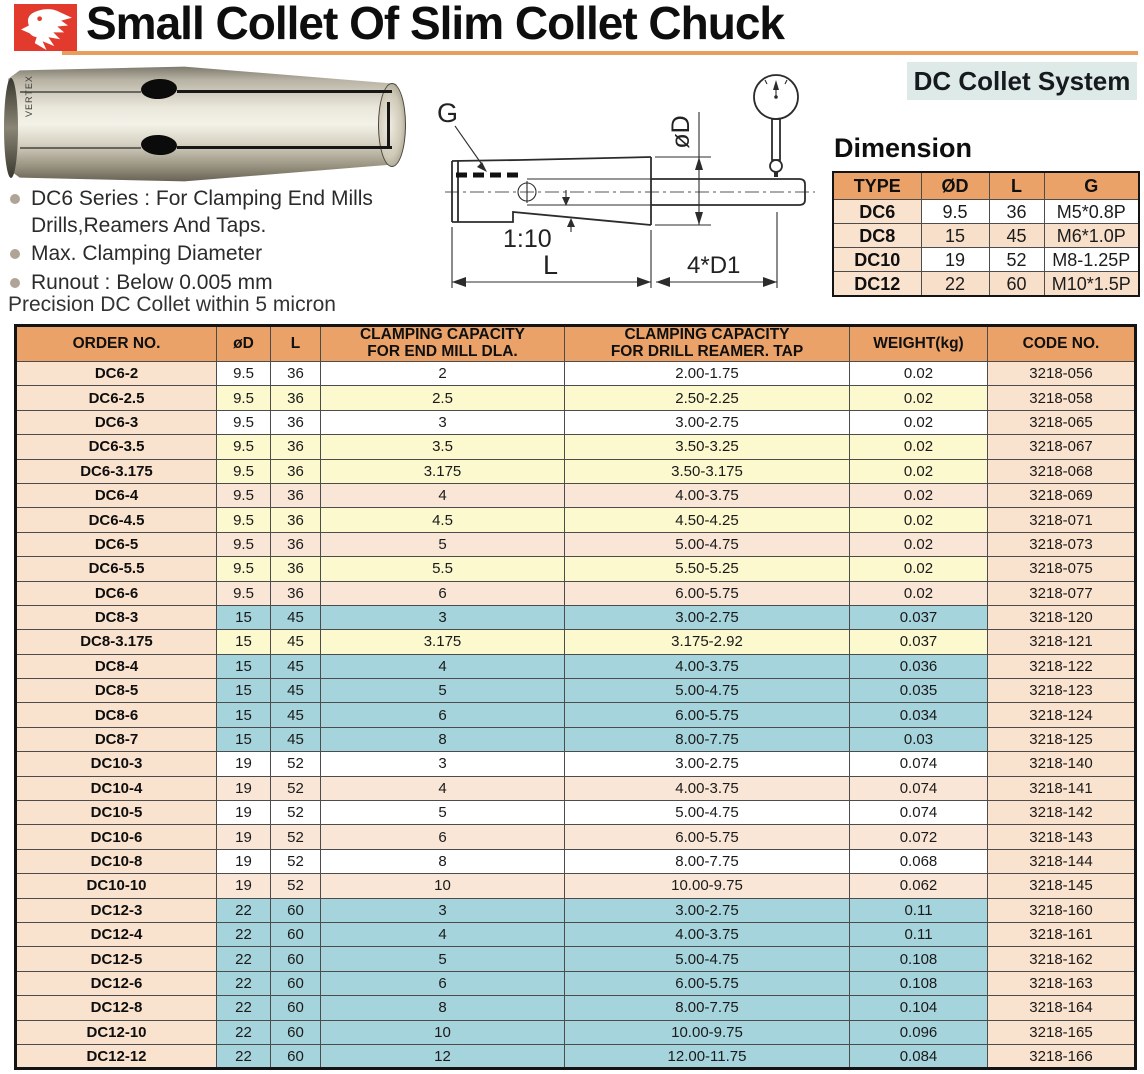  I want to click on value-cell: 8.00-7.75, so click(707, 861).